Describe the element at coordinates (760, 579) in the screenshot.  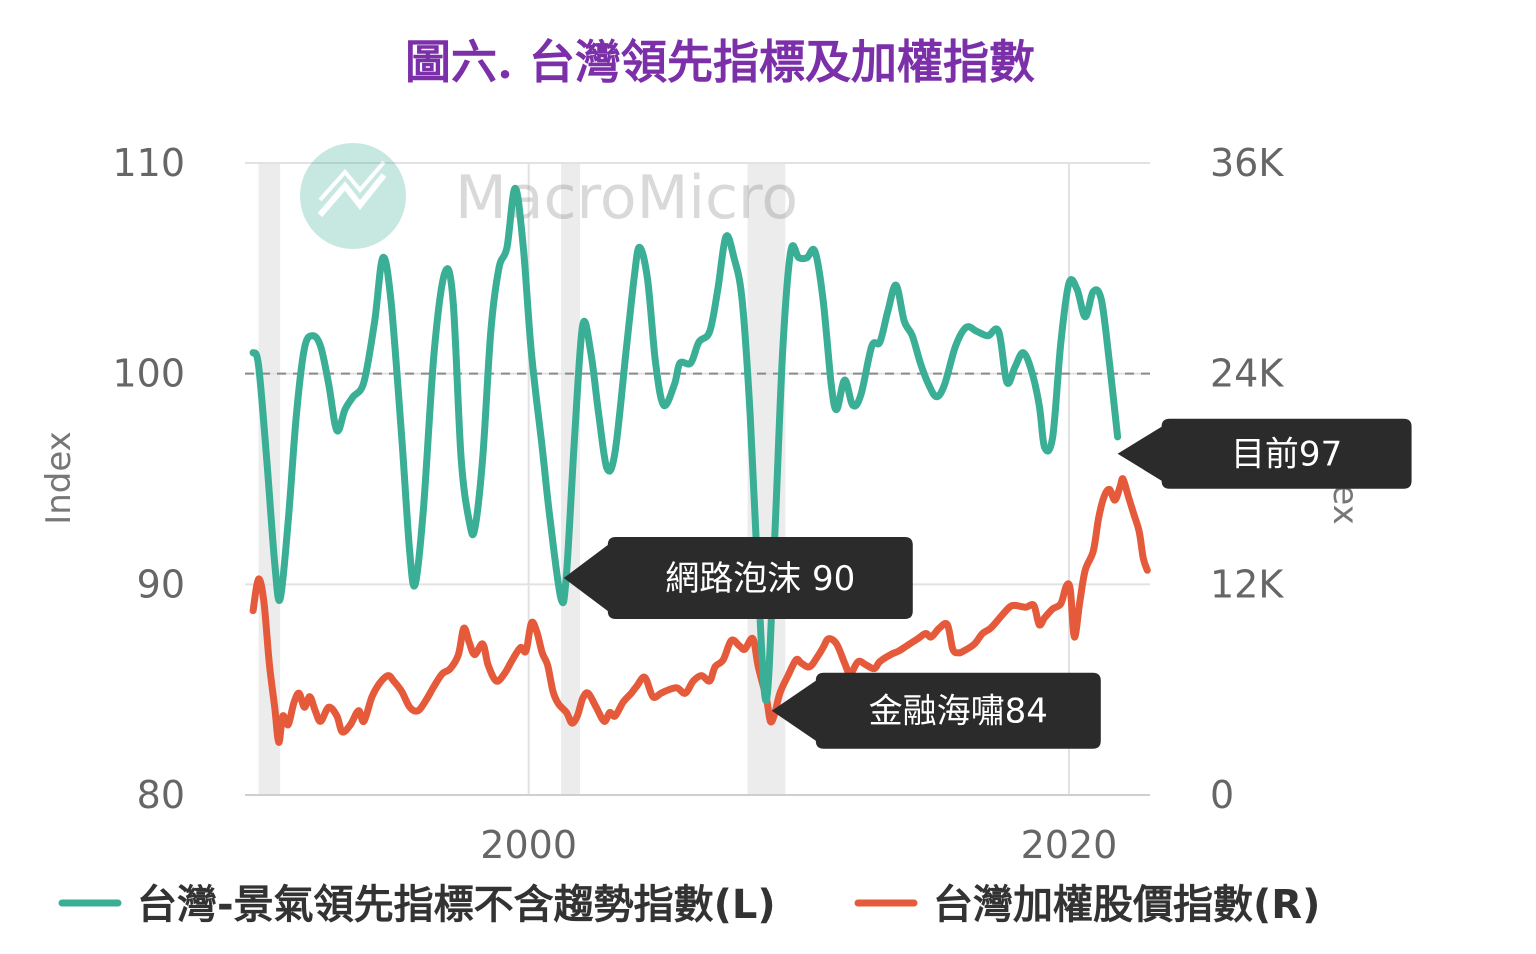
I see `annotation-label: 網路泡沫 90` at that location.